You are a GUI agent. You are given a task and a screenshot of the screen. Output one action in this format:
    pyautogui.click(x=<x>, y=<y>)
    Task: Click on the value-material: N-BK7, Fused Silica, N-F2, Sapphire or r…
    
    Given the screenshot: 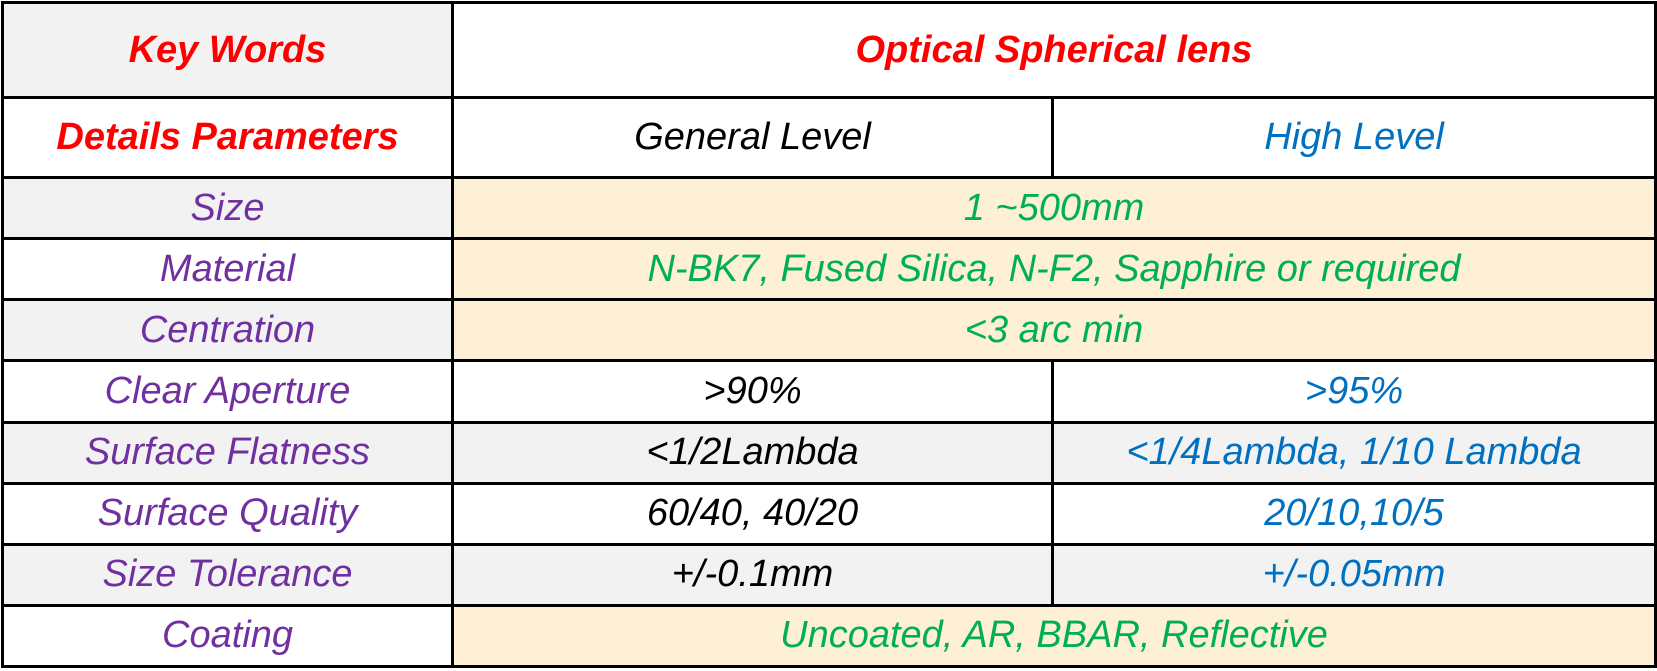 What is the action you would take?
    pyautogui.click(x=1053, y=269)
    